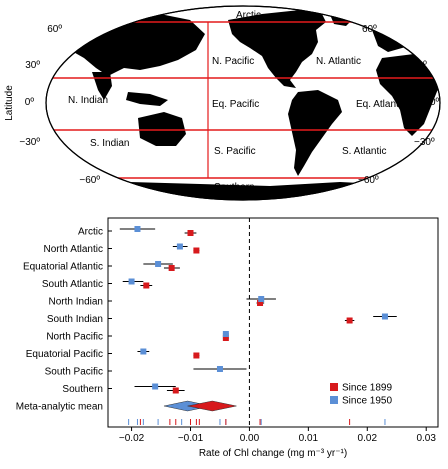 This screenshot has height=469, width=448. I want to click on x-axis-label: Rate of Chl change (mg m⁻³ yr⁻¹), so click(273, 453).